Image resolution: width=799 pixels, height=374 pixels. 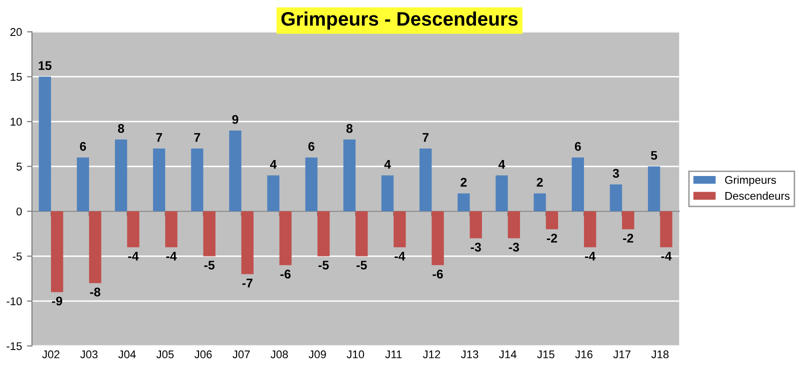 I want to click on chart-title: Grimpeurs - Descendeurs, so click(x=399, y=21).